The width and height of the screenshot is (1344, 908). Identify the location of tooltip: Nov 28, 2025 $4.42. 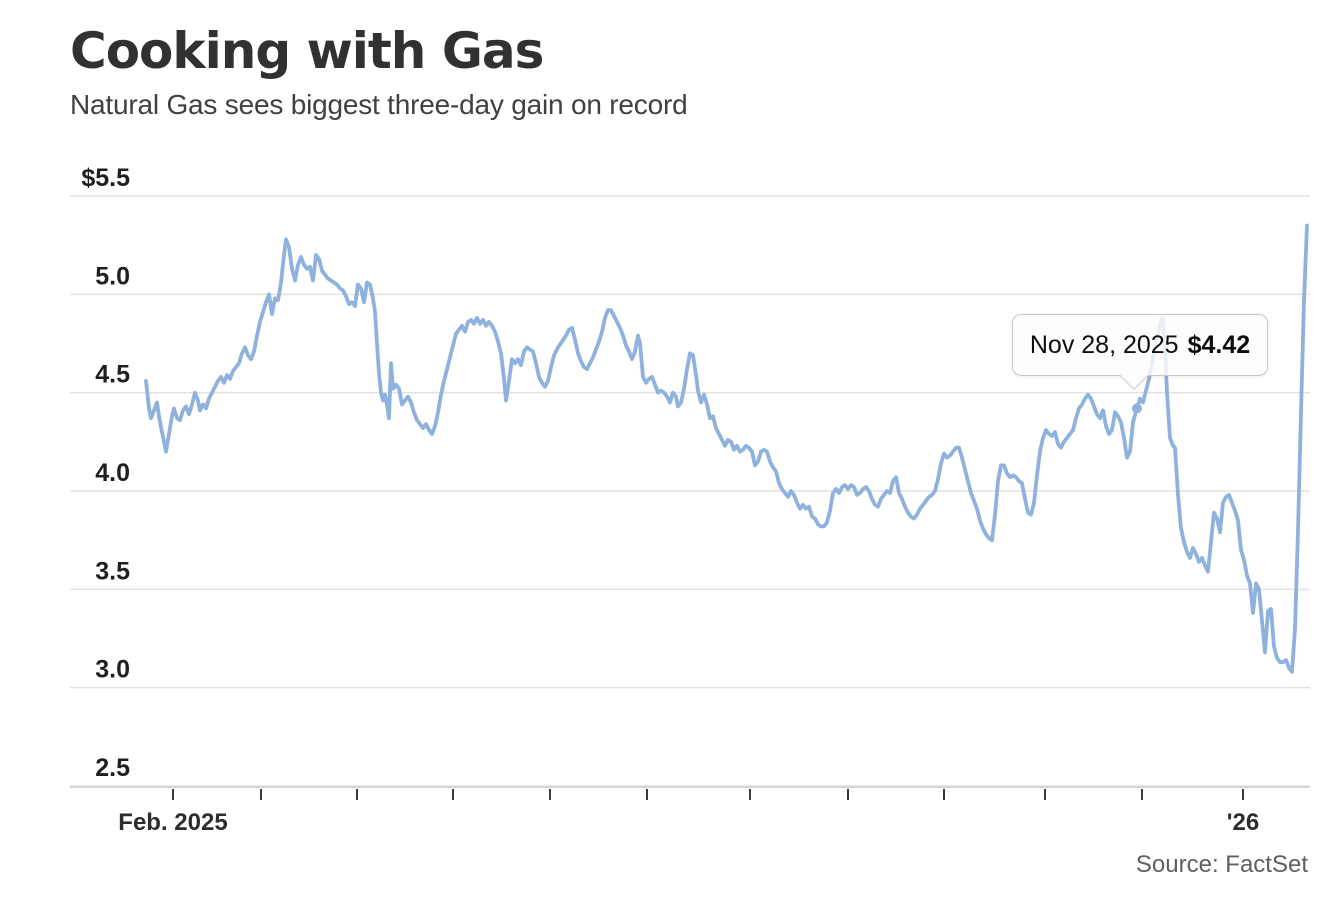
(1140, 352).